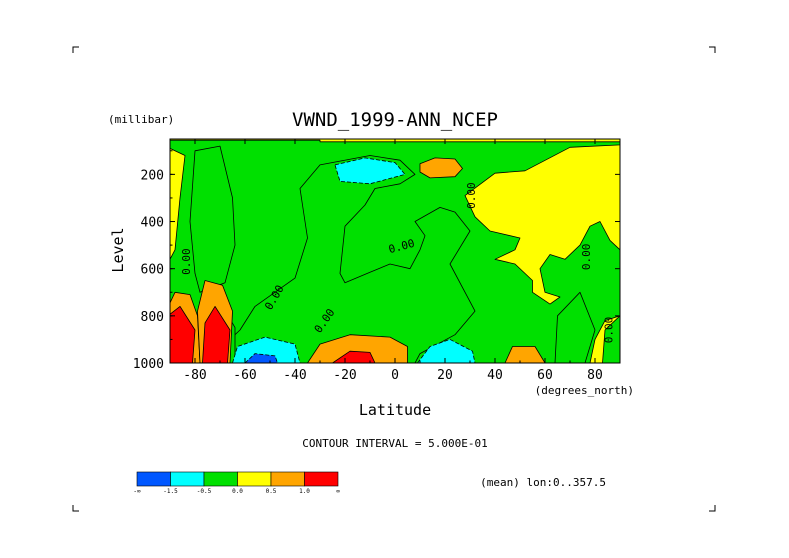  Describe the element at coordinates (394, 443) in the screenshot. I see `contour-interval-text: CONTOUR INTERVAL = 5.000E-01` at that location.